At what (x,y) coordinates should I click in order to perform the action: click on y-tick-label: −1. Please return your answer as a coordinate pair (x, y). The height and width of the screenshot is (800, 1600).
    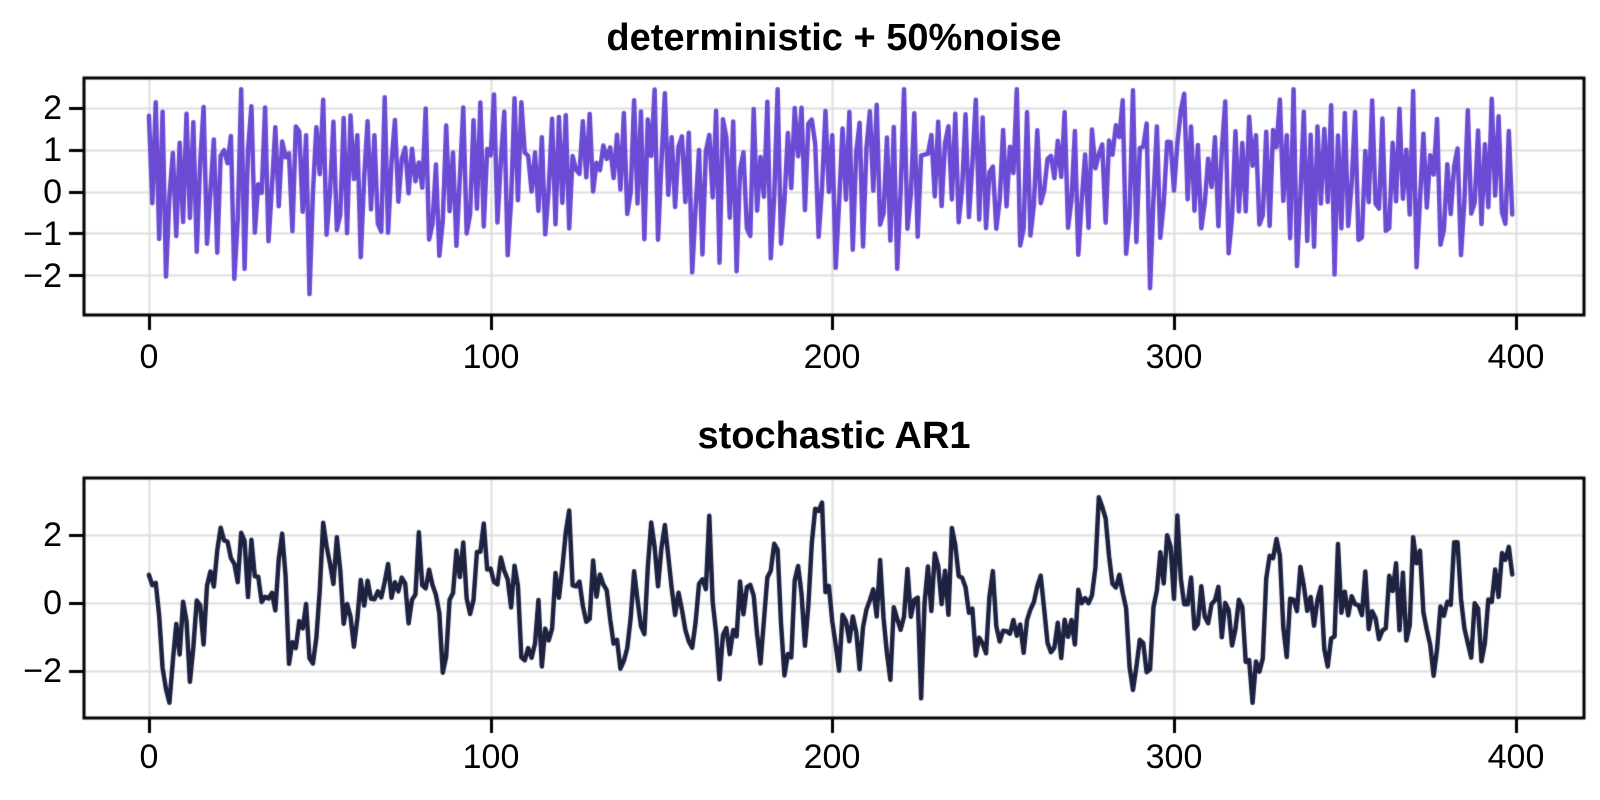
    Looking at the image, I should click on (42, 234).